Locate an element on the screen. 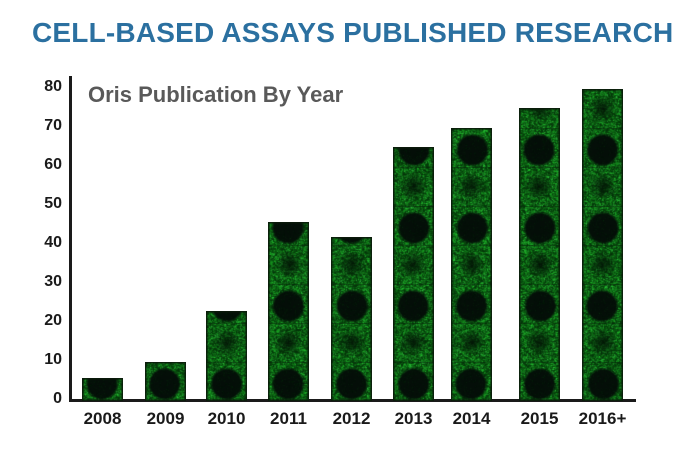  y-tick-label: 50 is located at coordinates (53, 203).